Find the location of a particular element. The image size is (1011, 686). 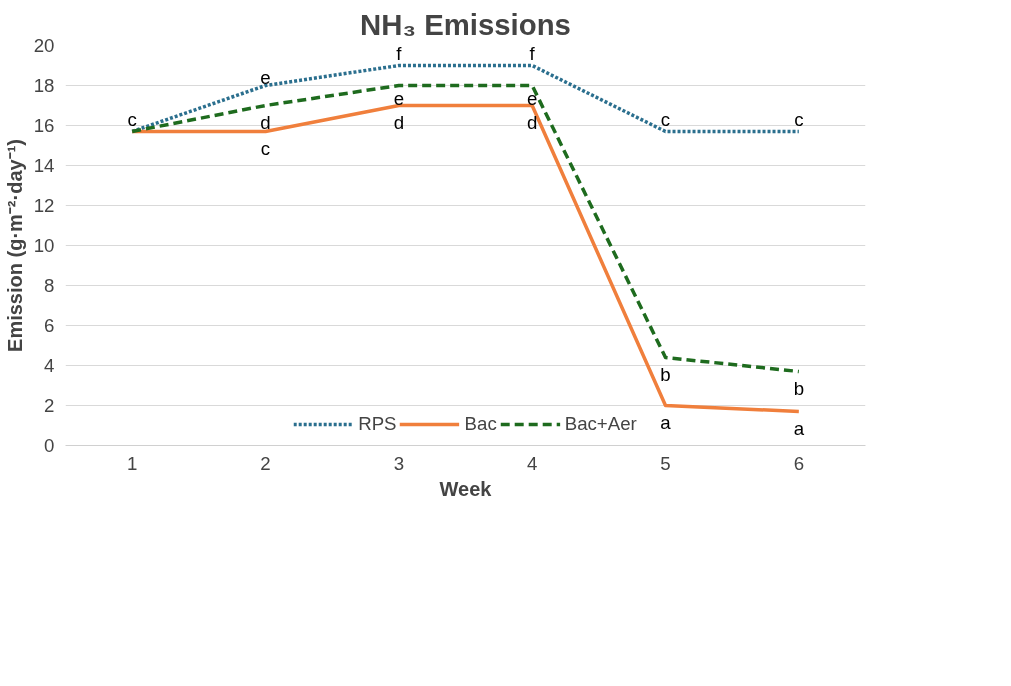

y-tick-label: 0 is located at coordinates (49, 445).